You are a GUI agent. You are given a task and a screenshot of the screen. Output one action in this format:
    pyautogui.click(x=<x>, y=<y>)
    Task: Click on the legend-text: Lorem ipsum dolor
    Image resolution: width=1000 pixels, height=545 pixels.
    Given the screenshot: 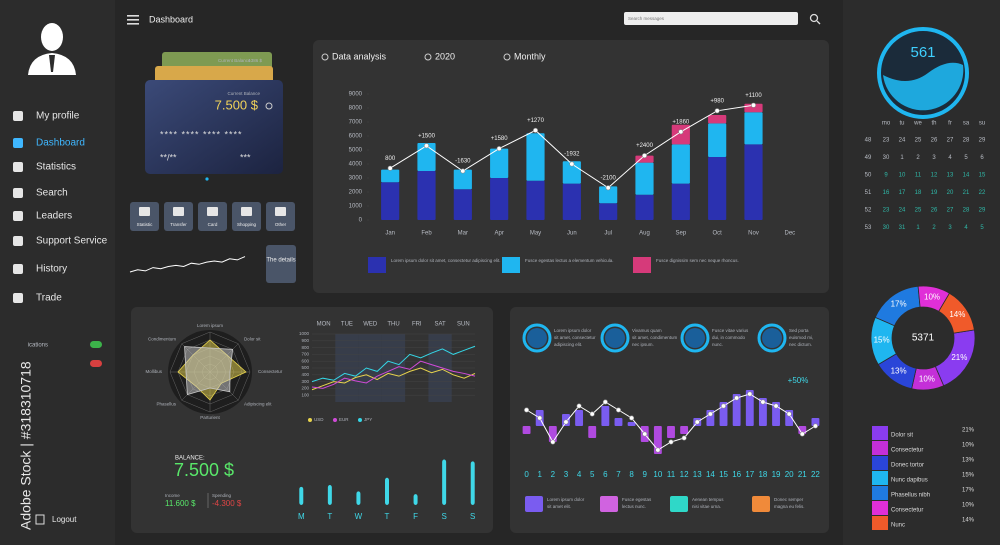 What is the action you would take?
    pyautogui.click(x=566, y=499)
    